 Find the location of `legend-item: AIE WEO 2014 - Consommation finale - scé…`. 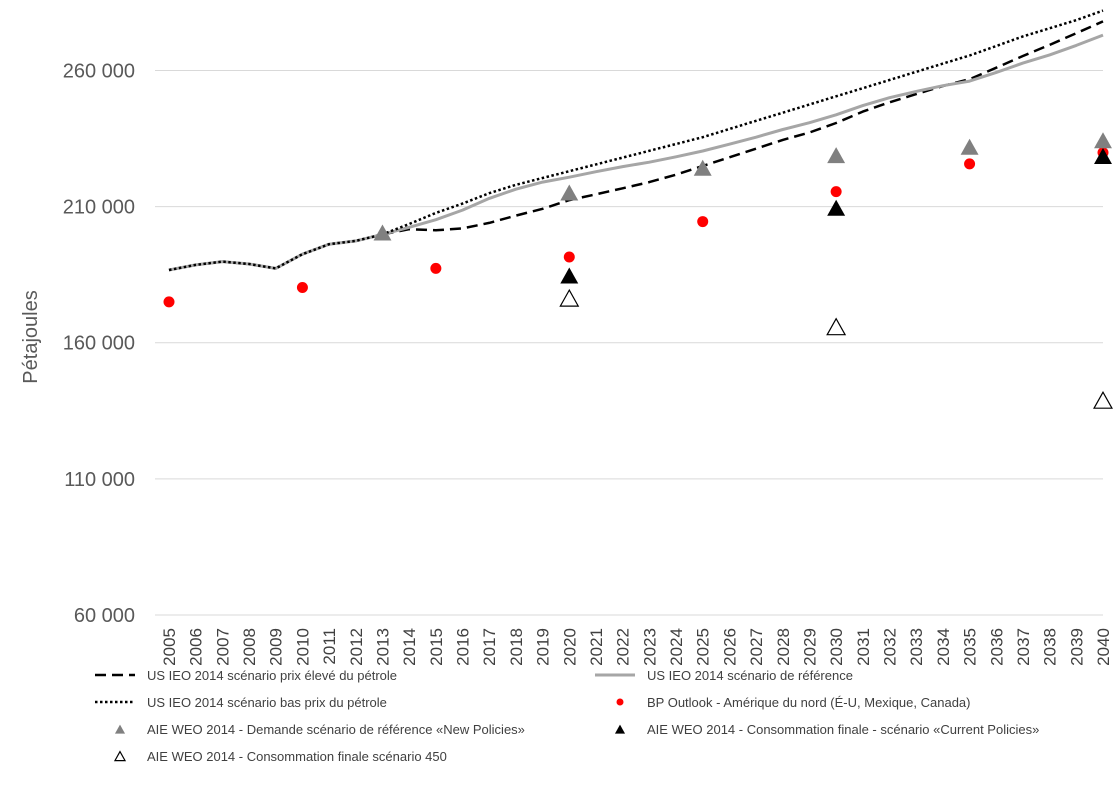

legend-item: AIE WEO 2014 - Consommation finale - scé… is located at coordinates (826, 729).